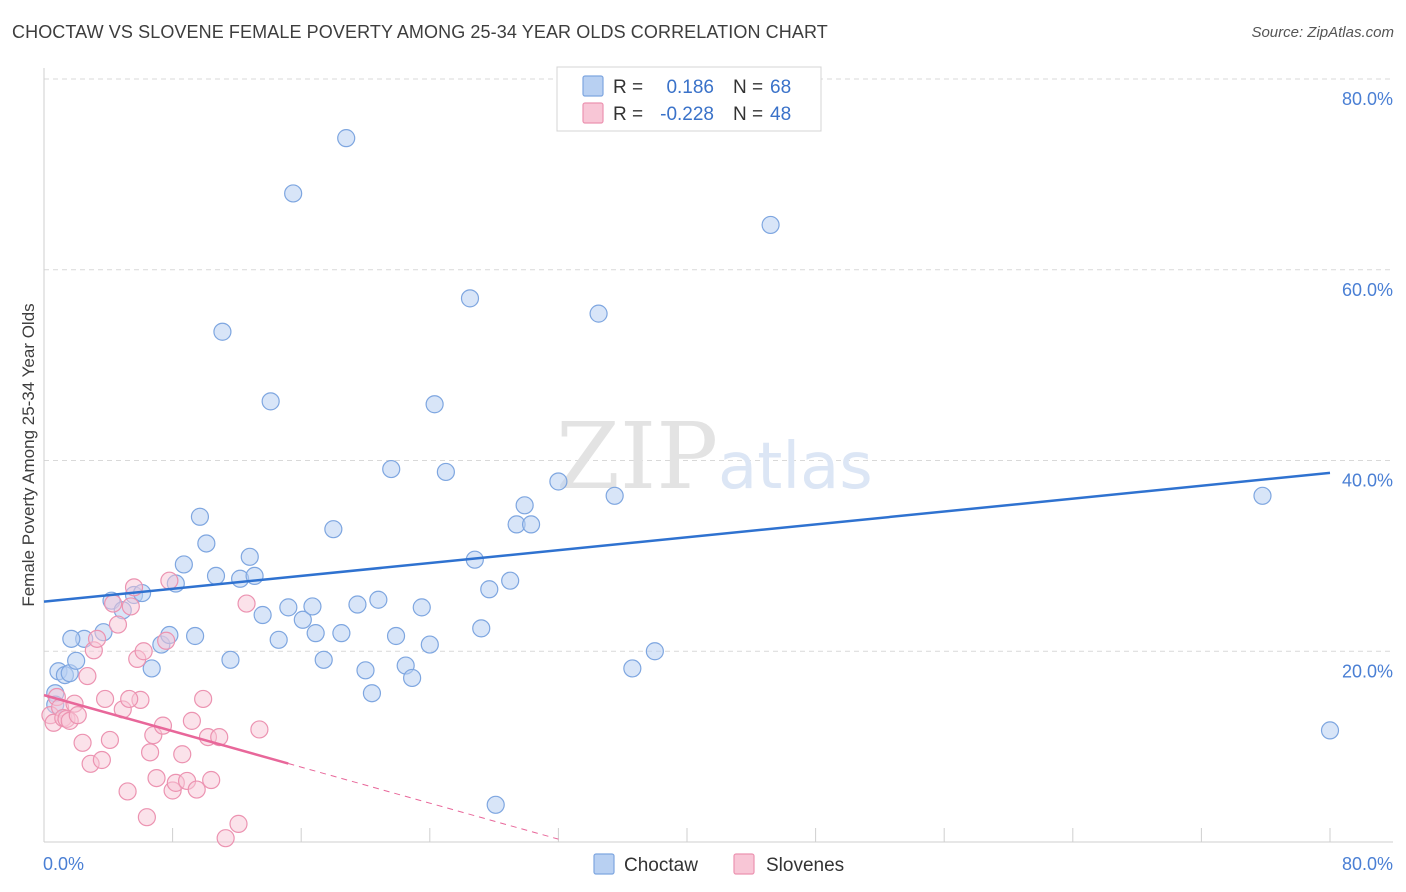 This screenshot has width=1406, height=892. Describe the element at coordinates (637, 456) in the screenshot. I see `watermark-zip: ZIP` at that location.